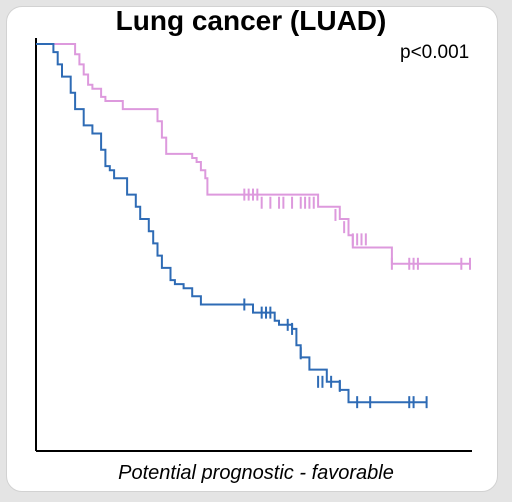 This screenshot has width=512, height=502. Describe the element at coordinates (435, 52) in the screenshot. I see `p-value-annotation: p<0.001` at that location.